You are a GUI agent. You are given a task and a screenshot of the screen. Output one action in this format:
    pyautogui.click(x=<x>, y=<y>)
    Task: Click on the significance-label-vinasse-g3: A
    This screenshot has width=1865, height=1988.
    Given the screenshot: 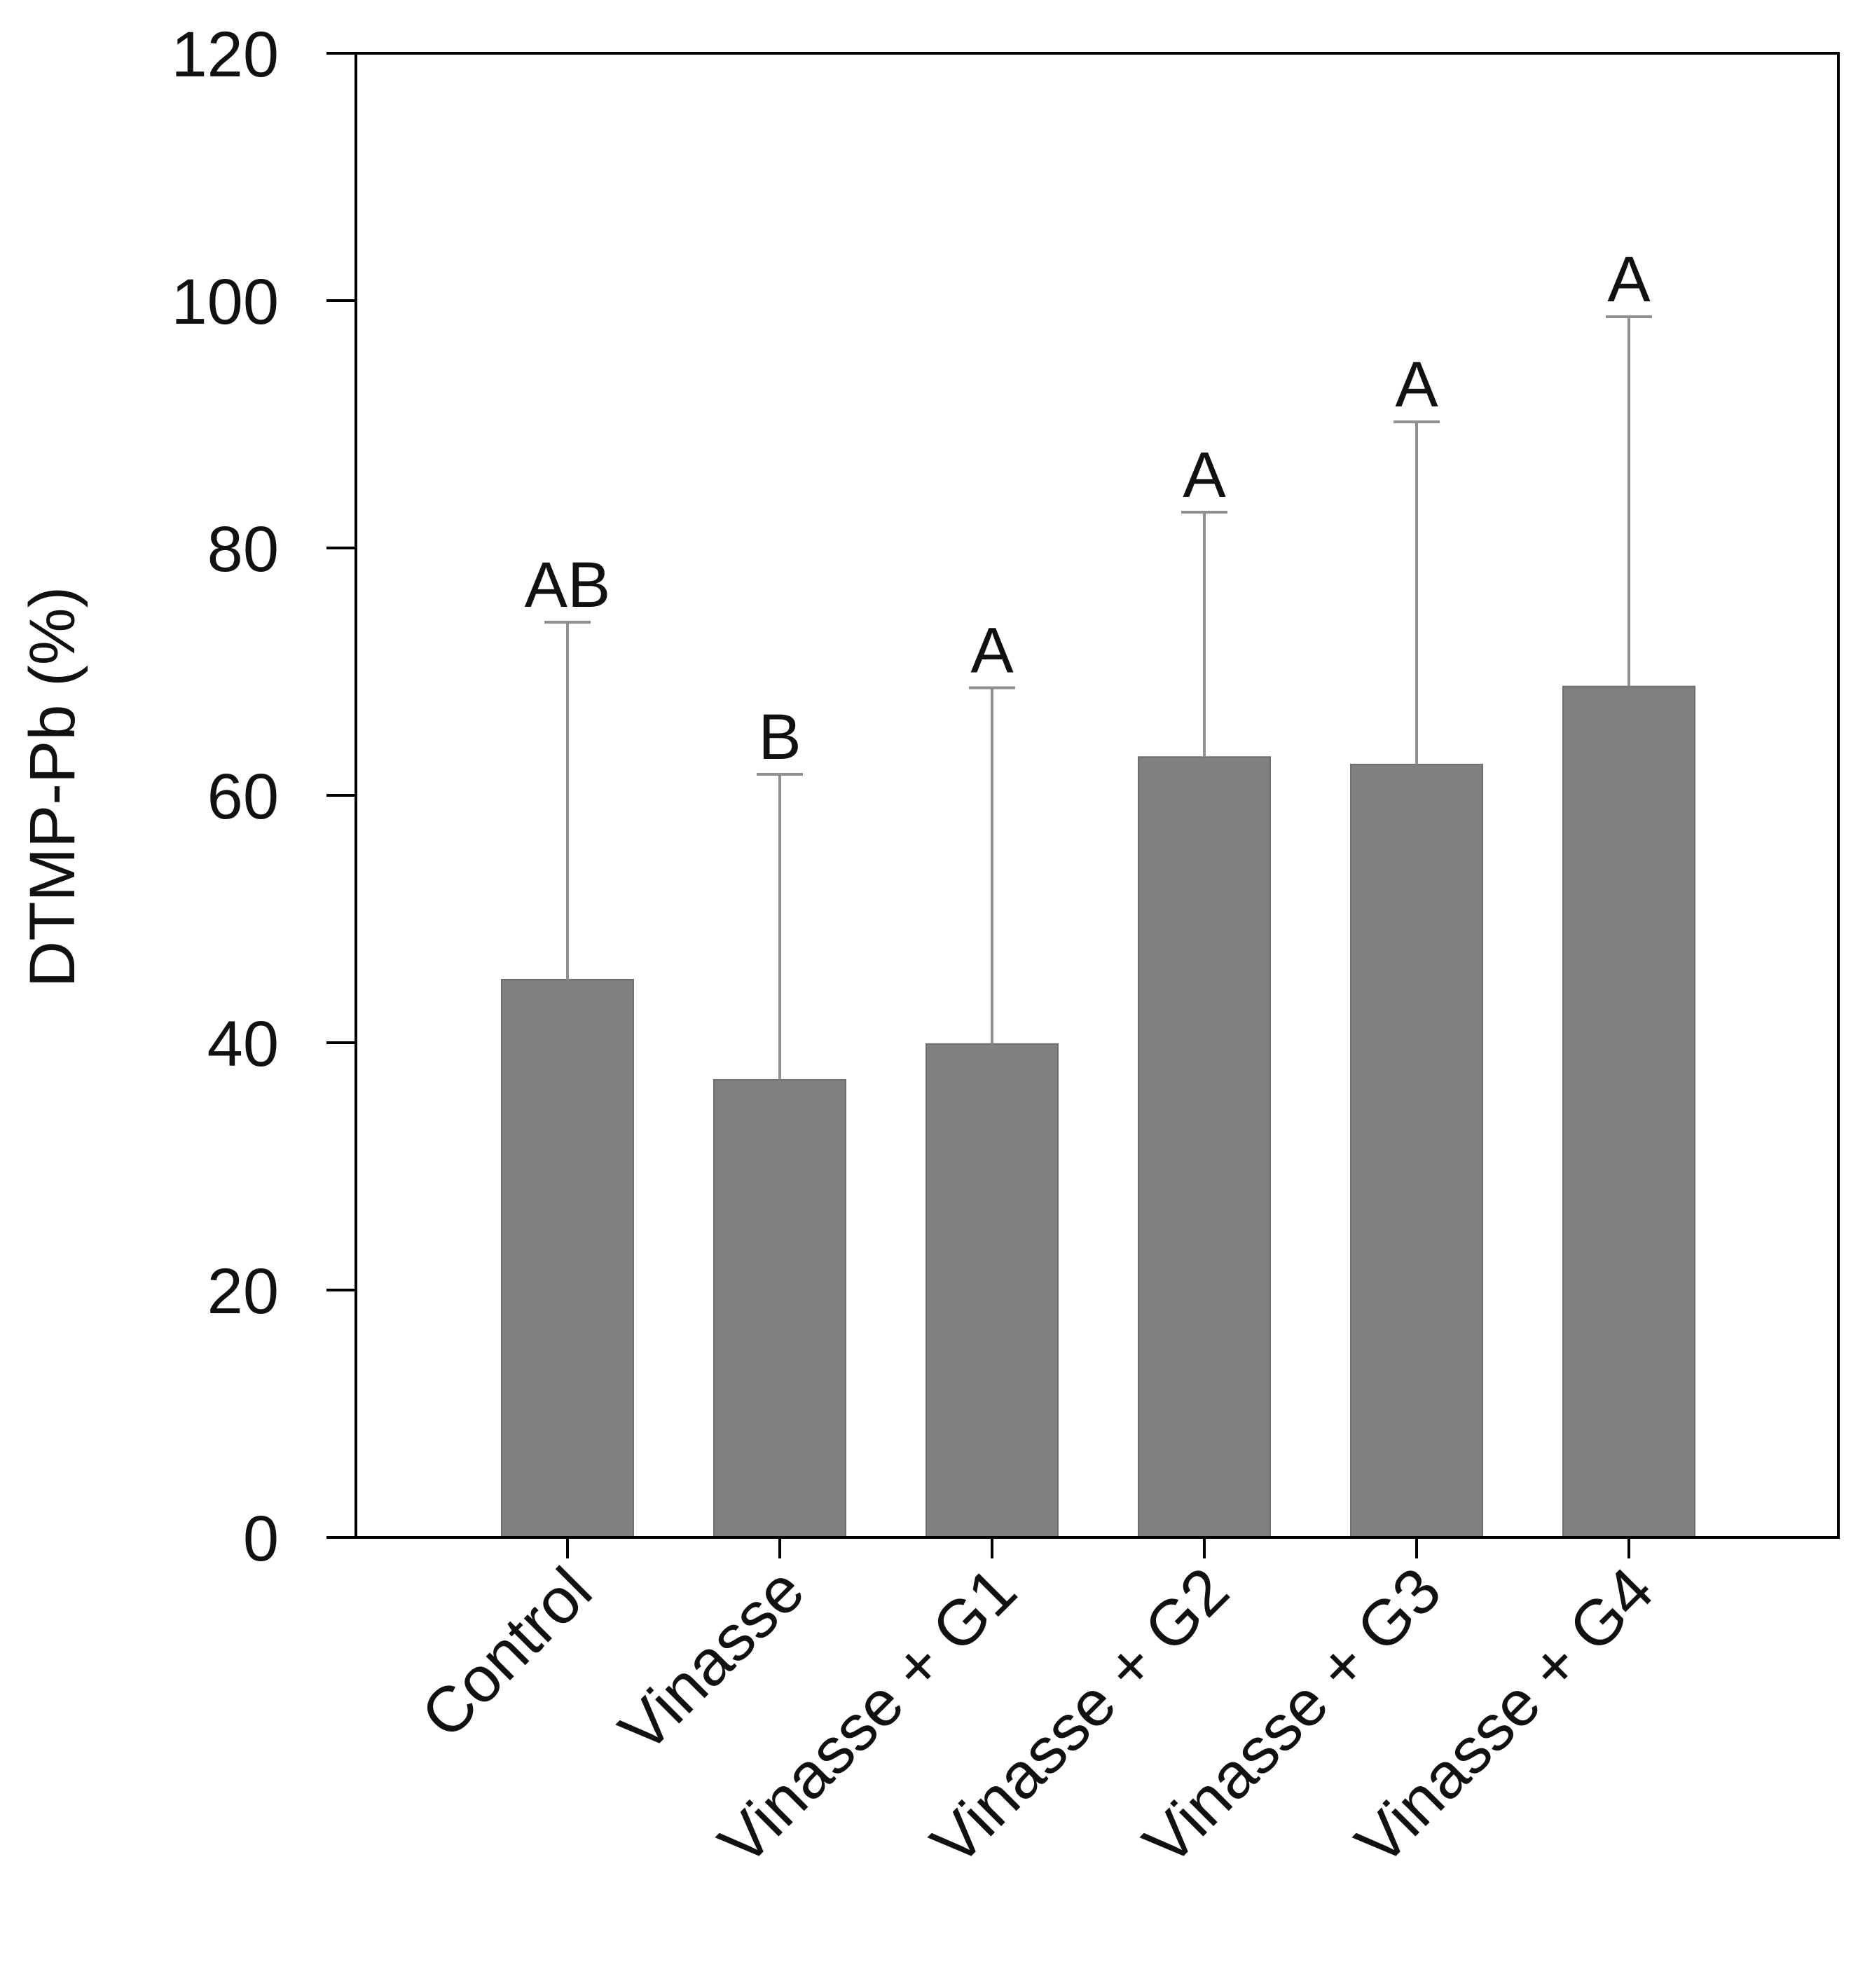 What is the action you would take?
    pyautogui.click(x=1417, y=384)
    